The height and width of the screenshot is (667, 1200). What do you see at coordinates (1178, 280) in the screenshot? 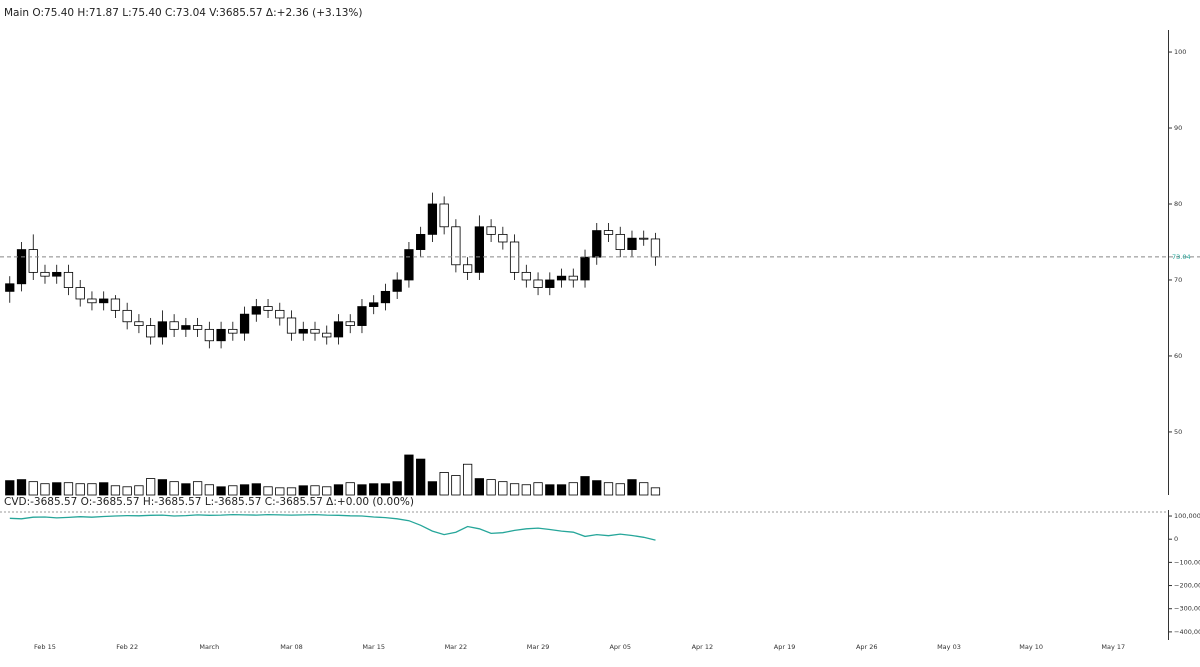
I see `y-tick-label: 70` at bounding box center [1178, 280].